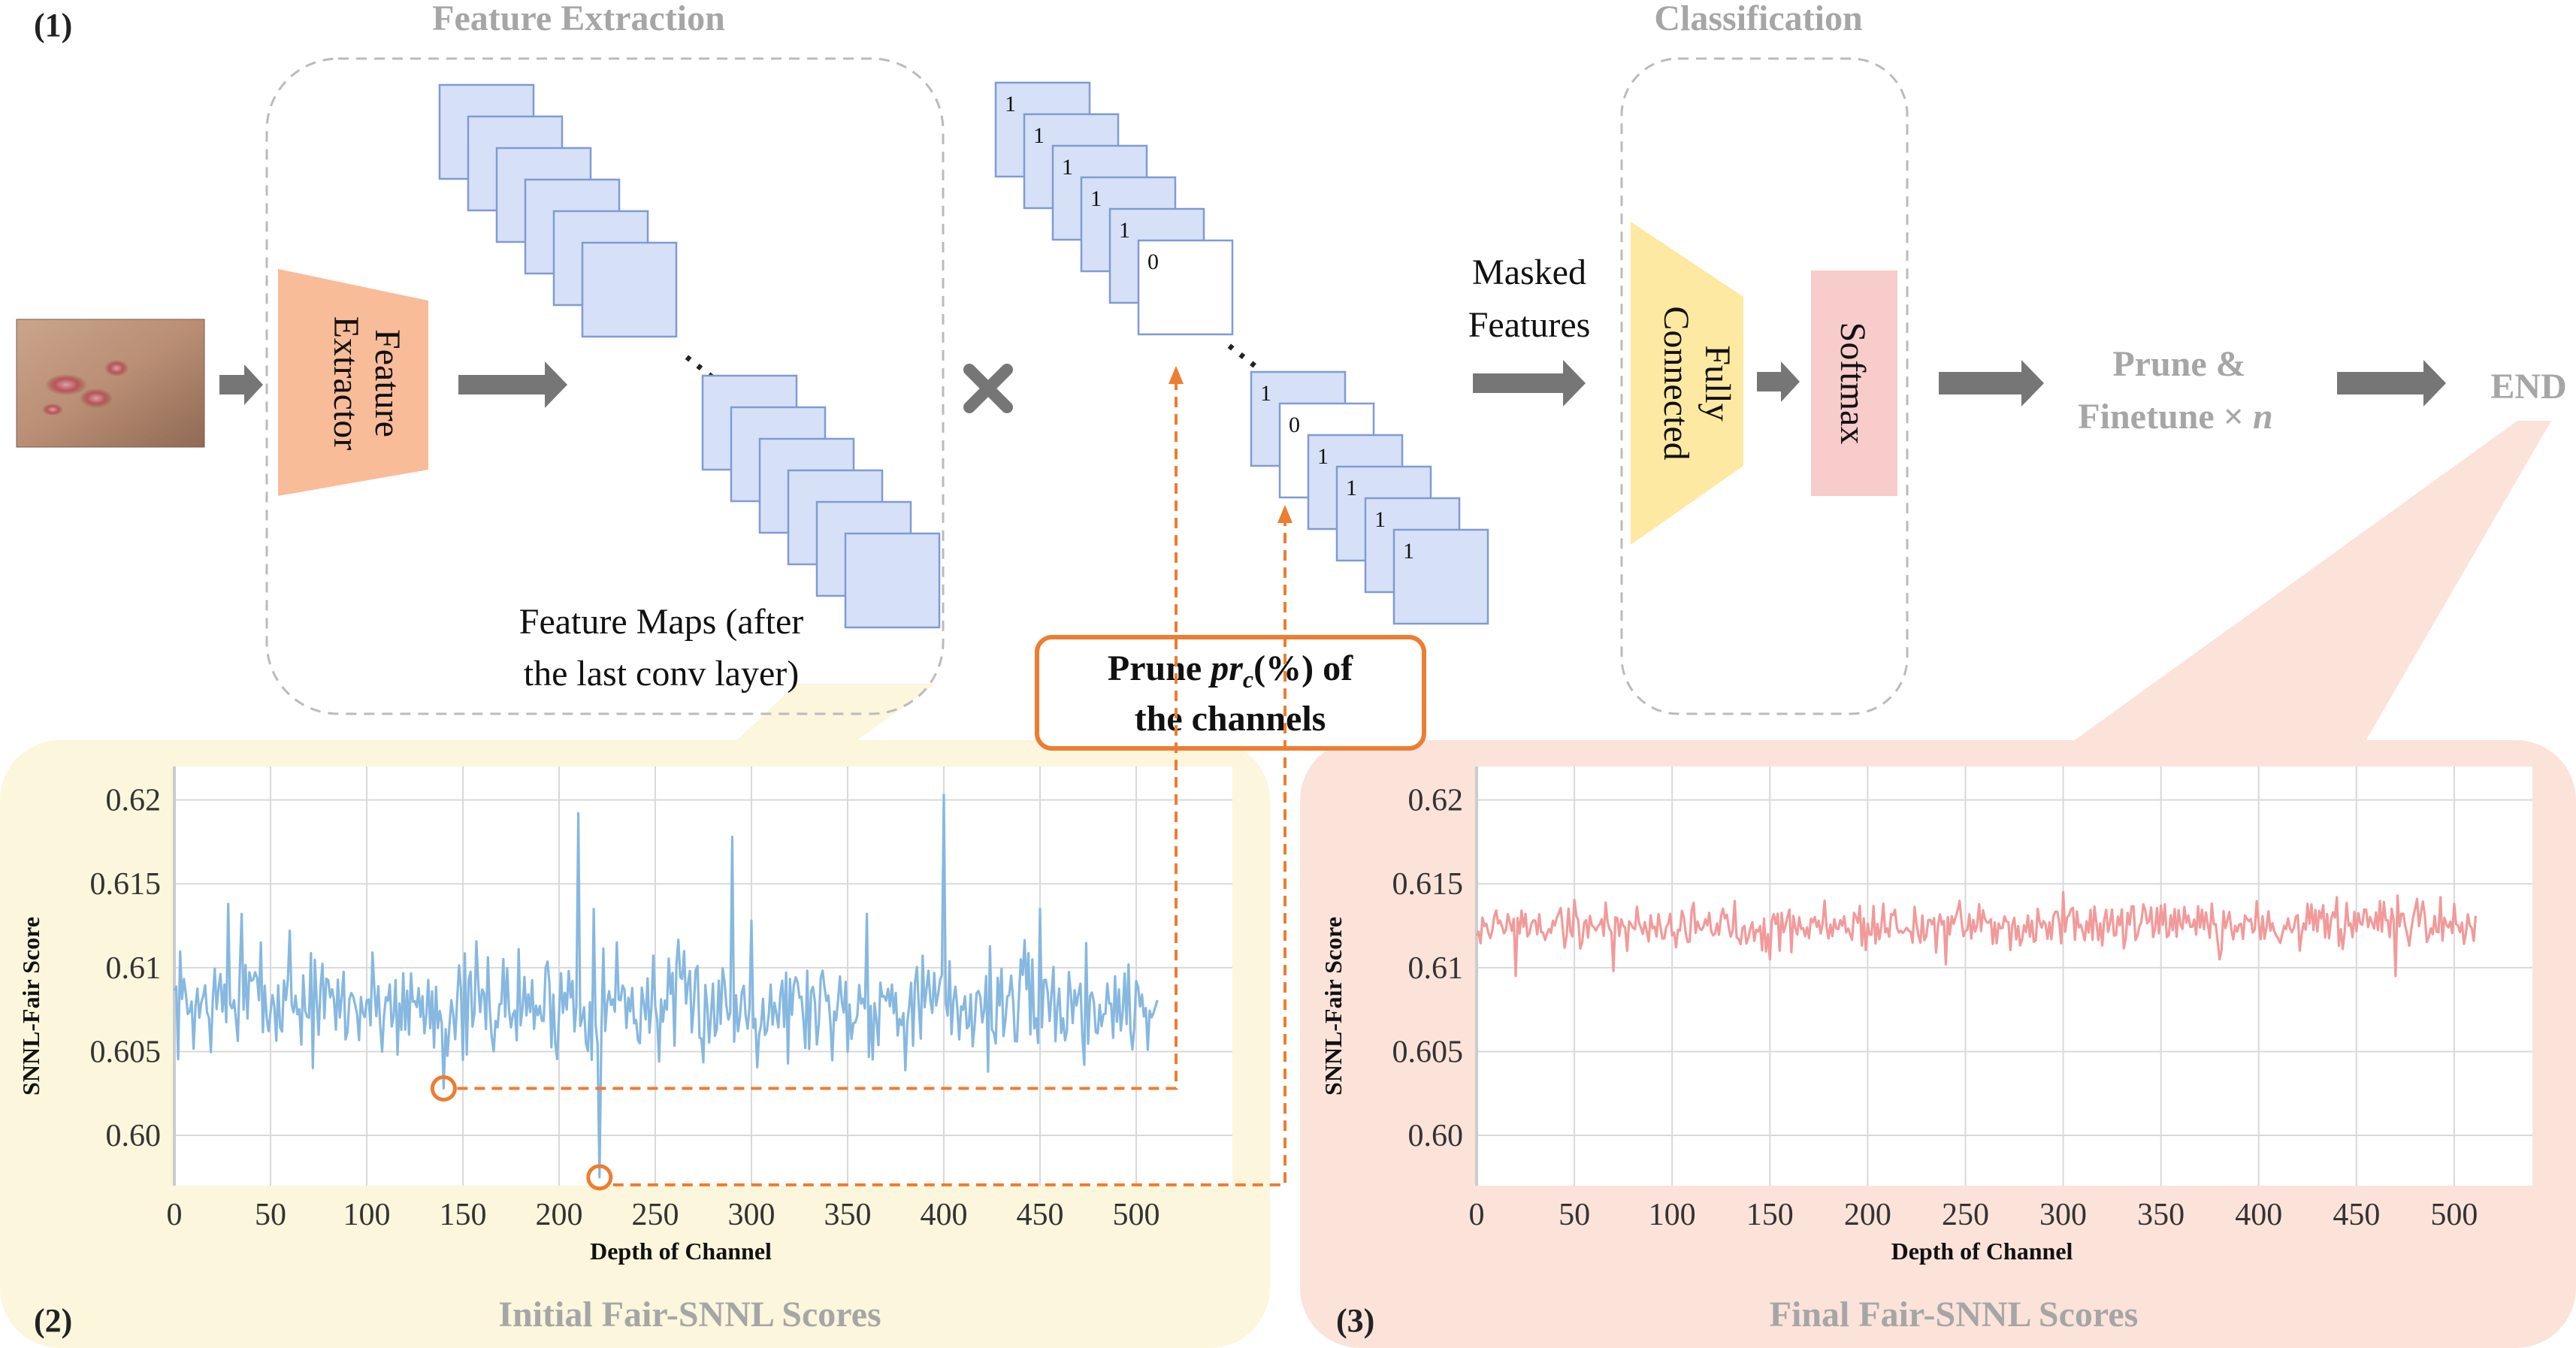 This screenshot has width=2576, height=1348. What do you see at coordinates (134, 968) in the screenshot?
I see `initial-ytick-2: 0.61` at bounding box center [134, 968].